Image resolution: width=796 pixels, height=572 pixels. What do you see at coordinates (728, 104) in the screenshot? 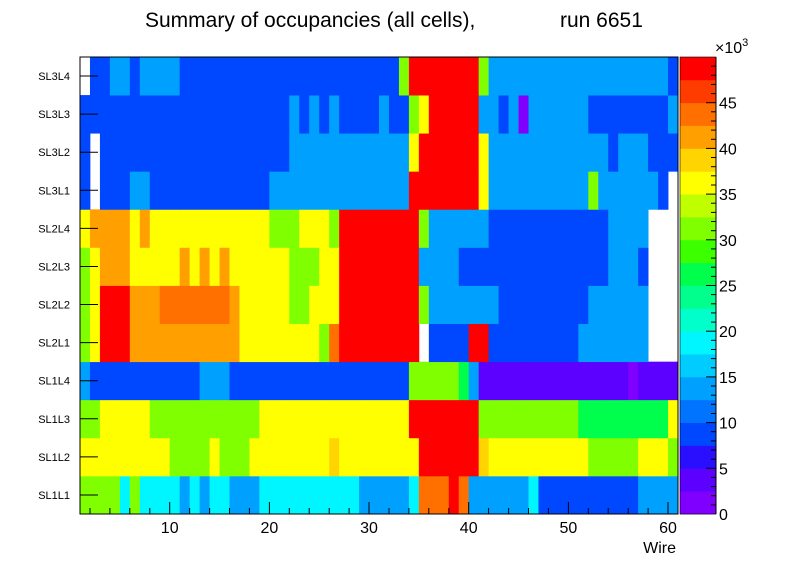
I see `z-tick-label: 45` at bounding box center [728, 104].